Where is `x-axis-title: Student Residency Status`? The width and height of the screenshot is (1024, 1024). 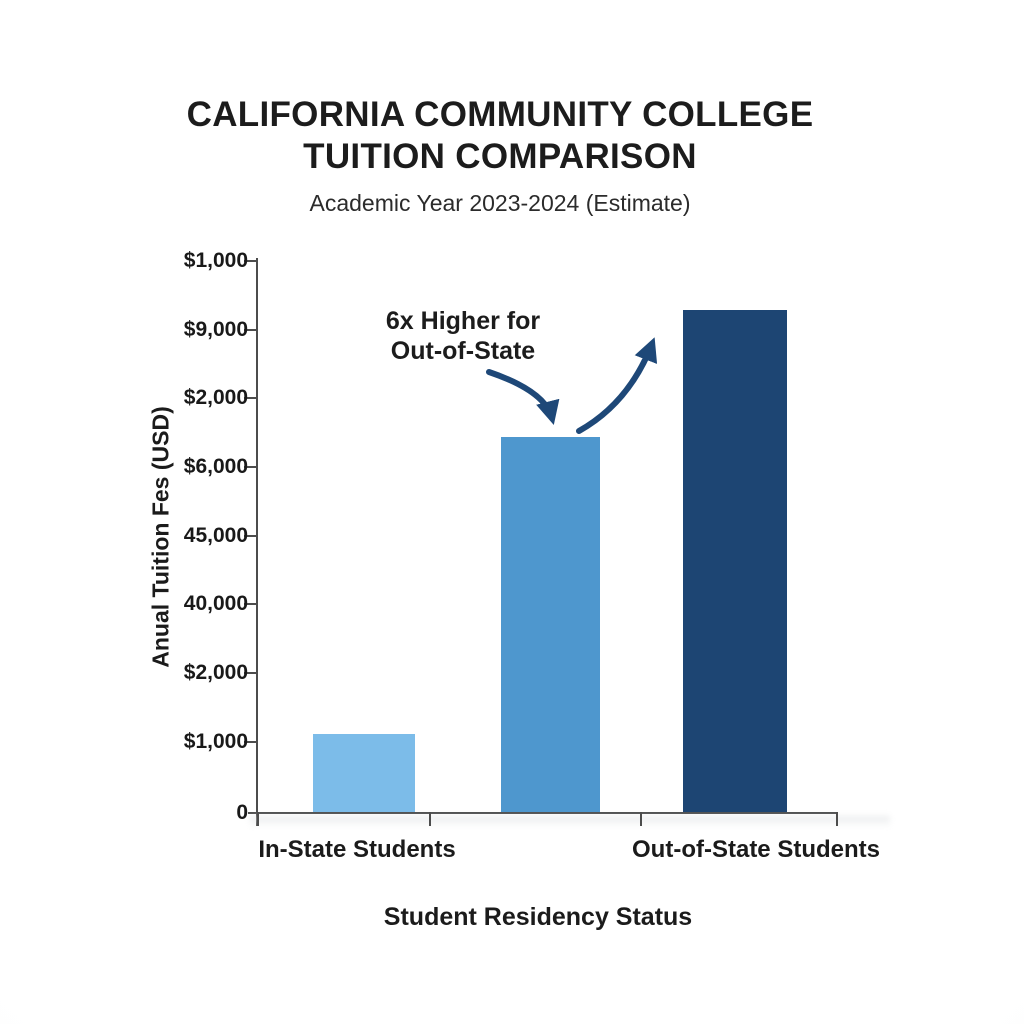 x-axis-title: Student Residency Status is located at coordinates (538, 917).